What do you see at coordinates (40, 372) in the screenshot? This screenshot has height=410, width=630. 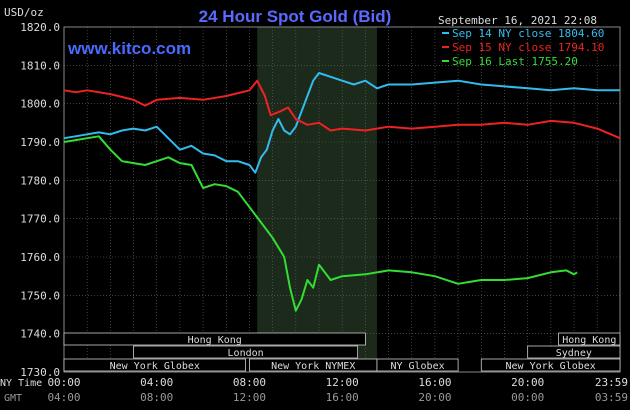 I see `y-tick-label: 1730.0` at bounding box center [40, 372].